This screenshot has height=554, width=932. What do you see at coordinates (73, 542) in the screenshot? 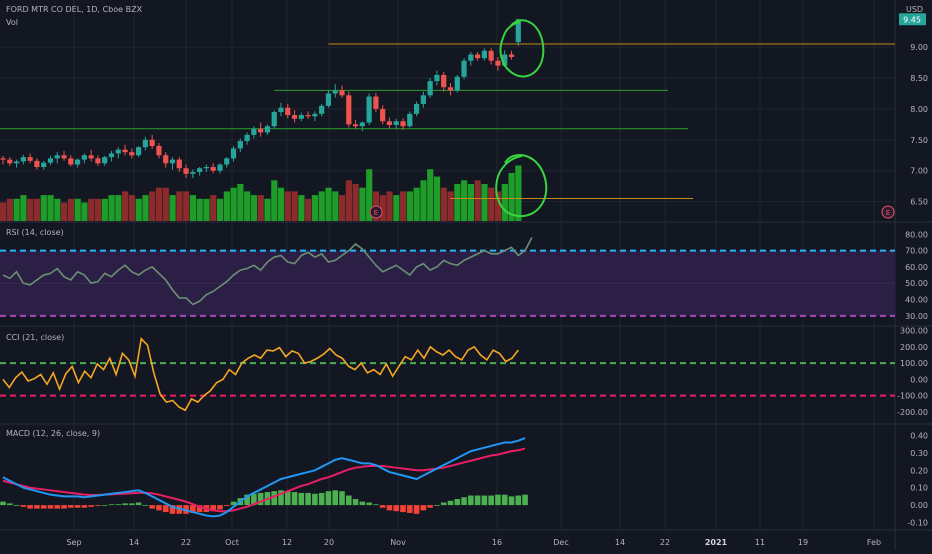
I see `time-tick-label: Sep` at bounding box center [73, 542].